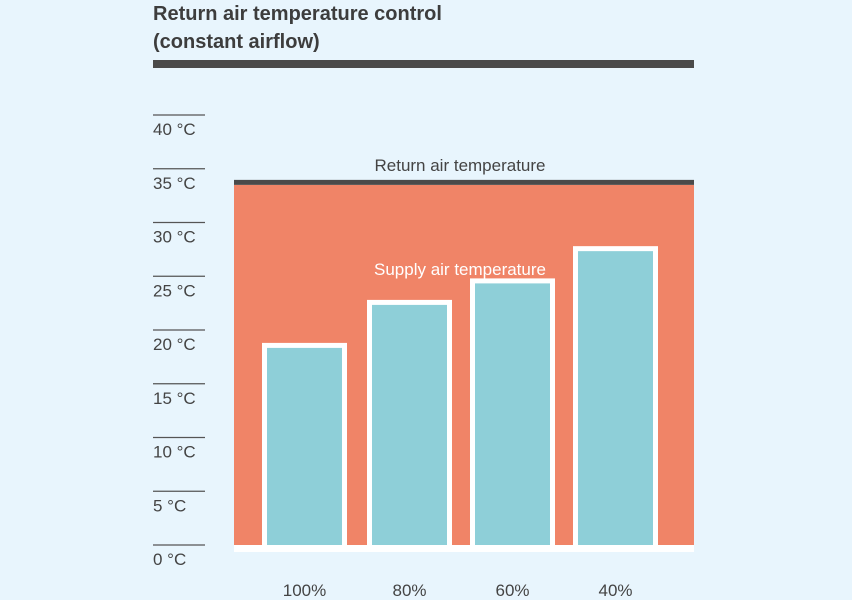  I want to click on x-category-label: 80%, so click(409, 590).